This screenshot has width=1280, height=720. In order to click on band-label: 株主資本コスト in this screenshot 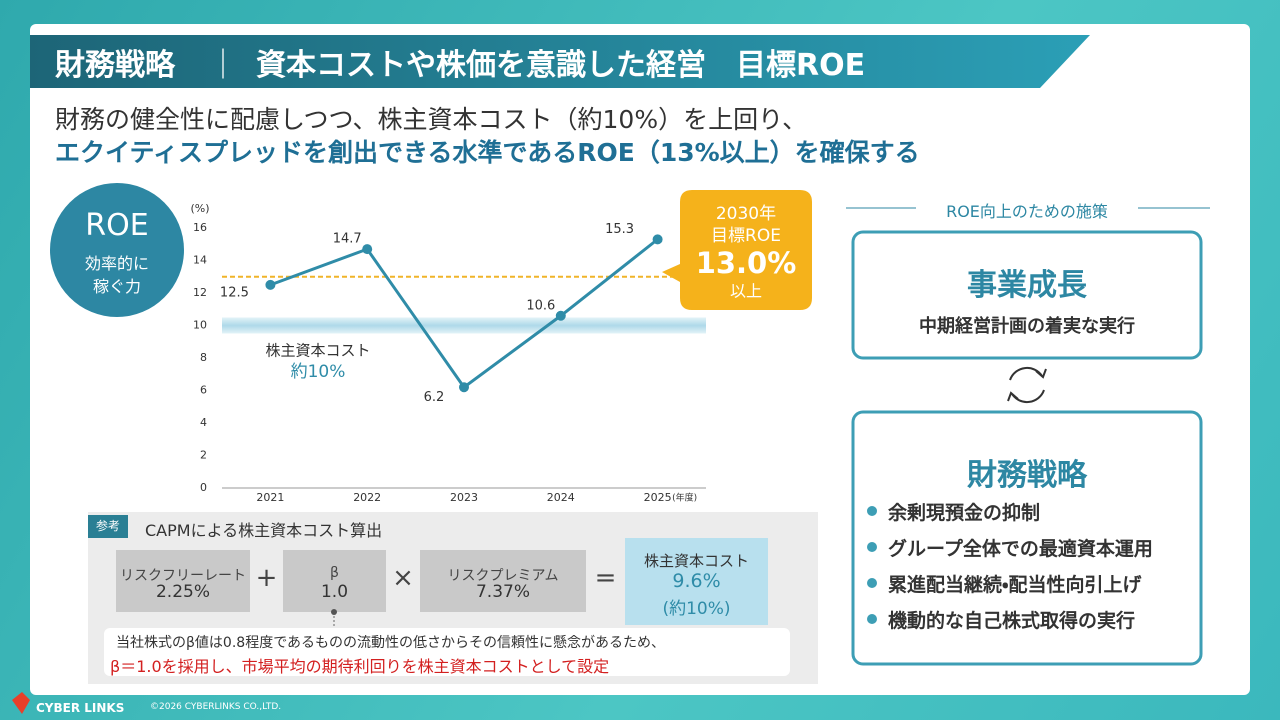, I will do `click(317, 351)`.